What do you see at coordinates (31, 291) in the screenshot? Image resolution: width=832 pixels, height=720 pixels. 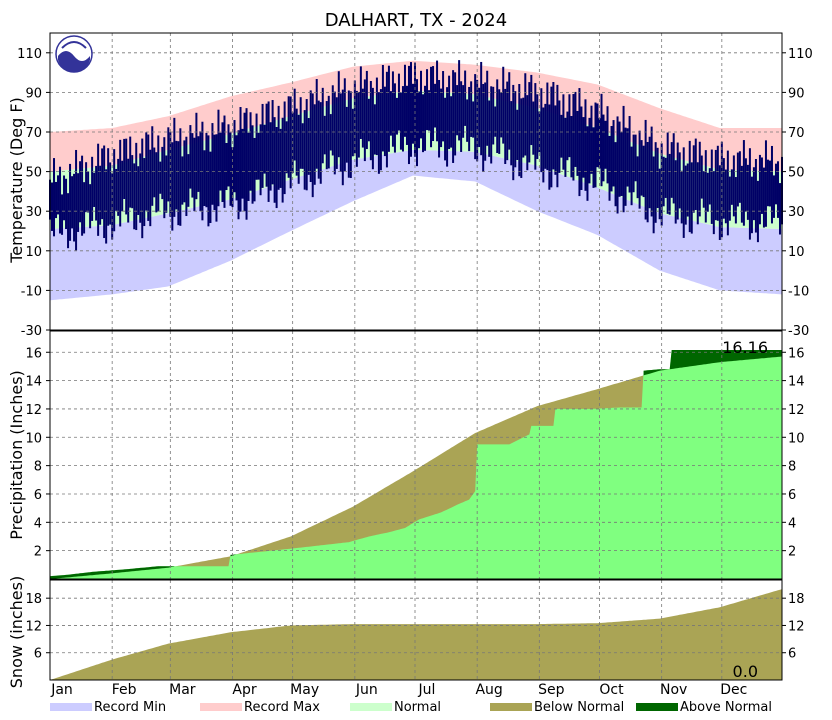 I see `temperature-tick-left: -10` at bounding box center [31, 291].